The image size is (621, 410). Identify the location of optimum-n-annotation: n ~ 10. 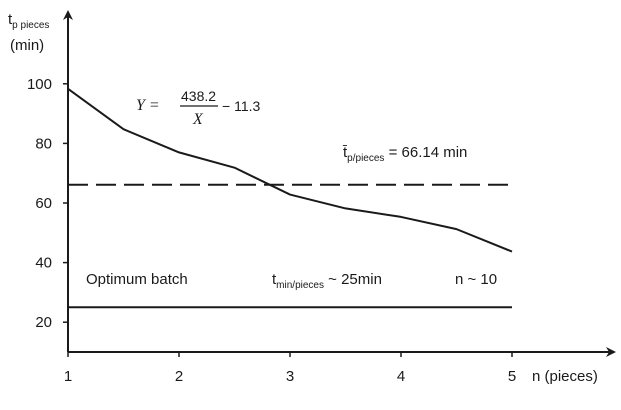
(476, 279).